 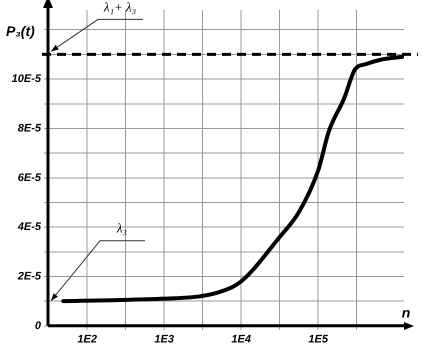 What do you see at coordinates (164, 339) in the screenshot?
I see `x-tick-label: 1E3` at bounding box center [164, 339].